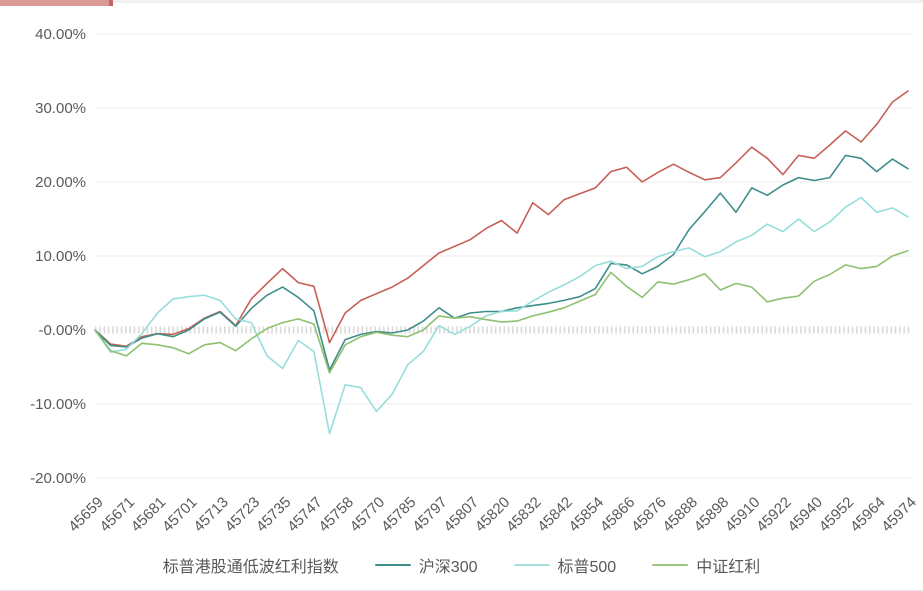 The width and height of the screenshot is (923, 591). I want to click on x-axis-label: 45770, so click(368, 515).